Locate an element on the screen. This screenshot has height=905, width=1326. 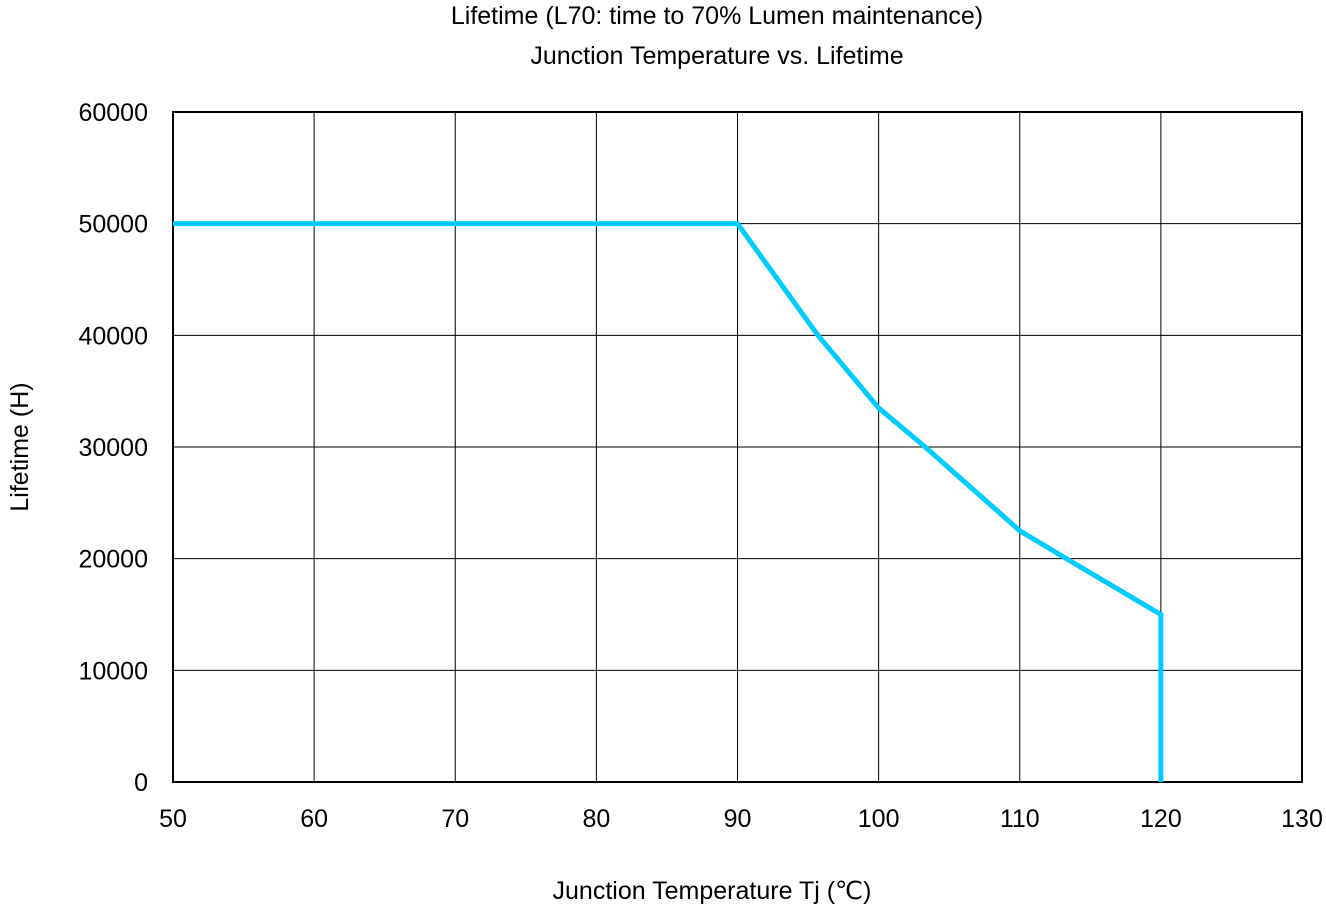
x-tick-label: 130 is located at coordinates (1302, 819).